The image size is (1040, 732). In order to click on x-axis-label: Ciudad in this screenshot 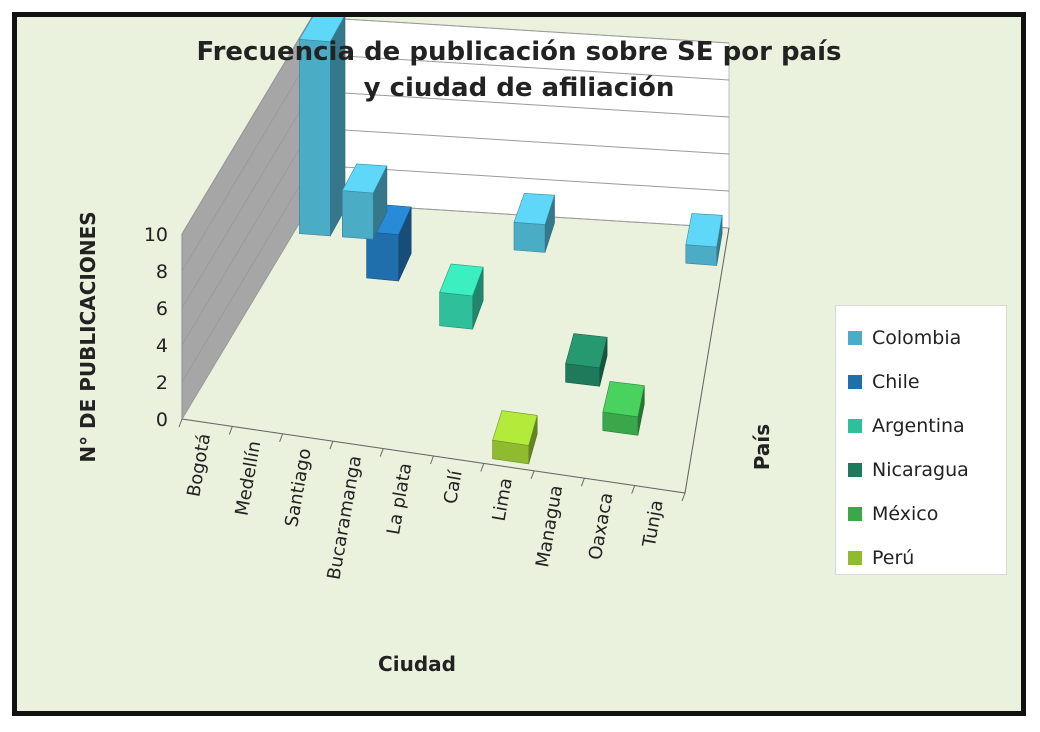, I will do `click(417, 664)`.